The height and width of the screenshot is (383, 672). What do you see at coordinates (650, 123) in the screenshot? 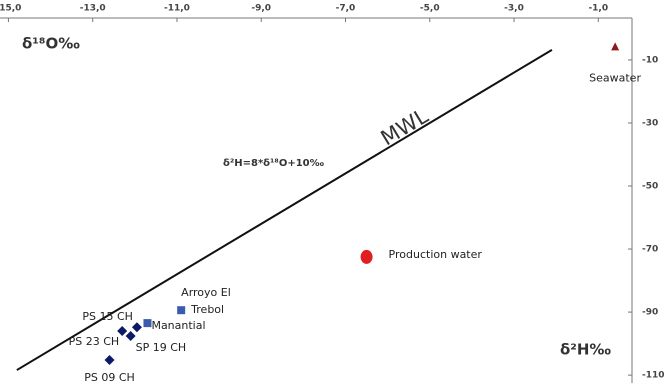
I see `y-tick-label: -30` at bounding box center [650, 123].